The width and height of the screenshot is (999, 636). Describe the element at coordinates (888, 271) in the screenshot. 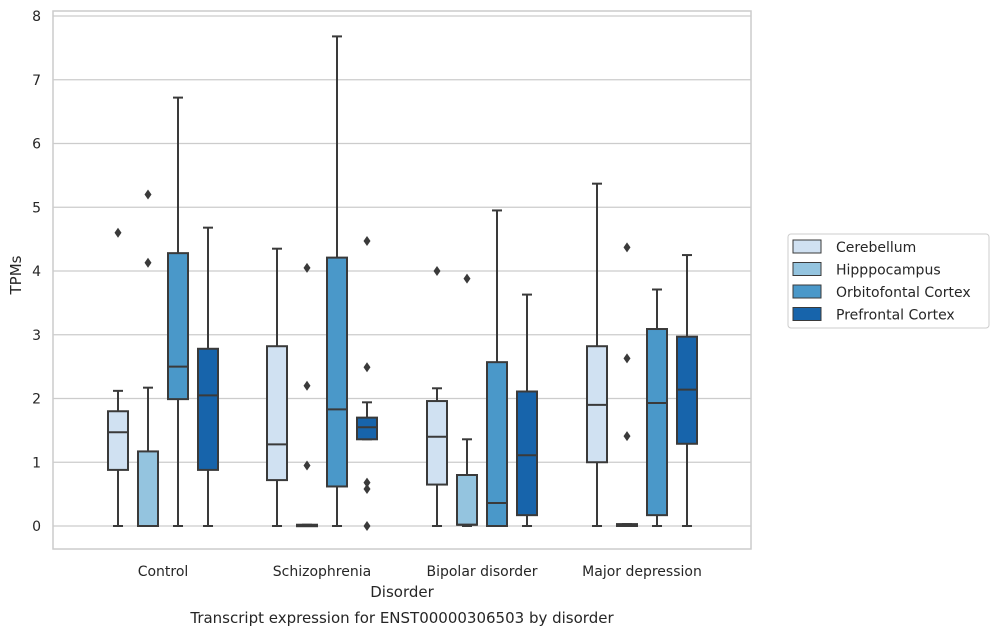

I see `legend-label: Hipppocampus` at that location.